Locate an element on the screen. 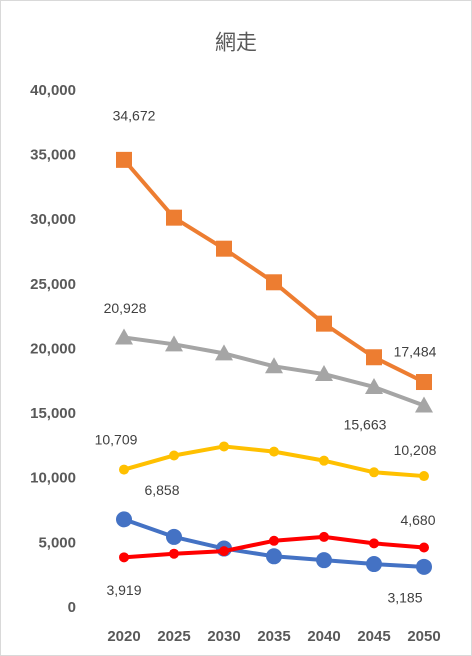 Image resolution: width=472 pixels, height=656 pixels. chart-title: 網走 is located at coordinates (236, 43).